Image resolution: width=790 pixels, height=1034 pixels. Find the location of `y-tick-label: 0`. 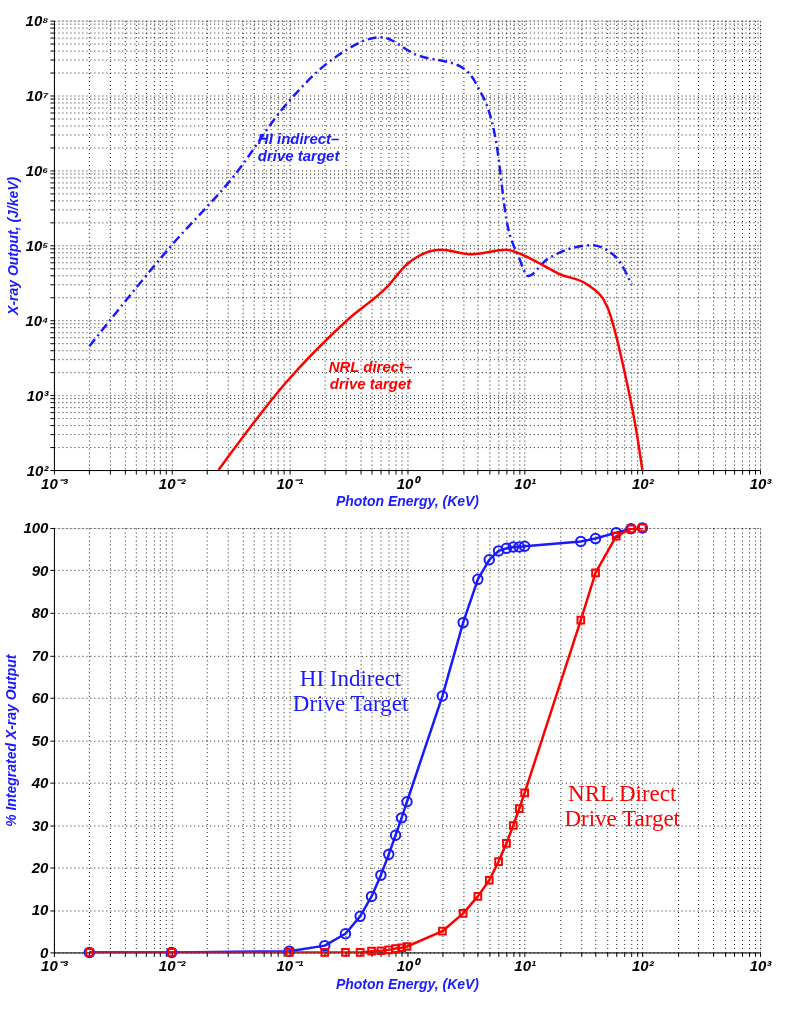

y-tick-label: 0 is located at coordinates (45, 952).